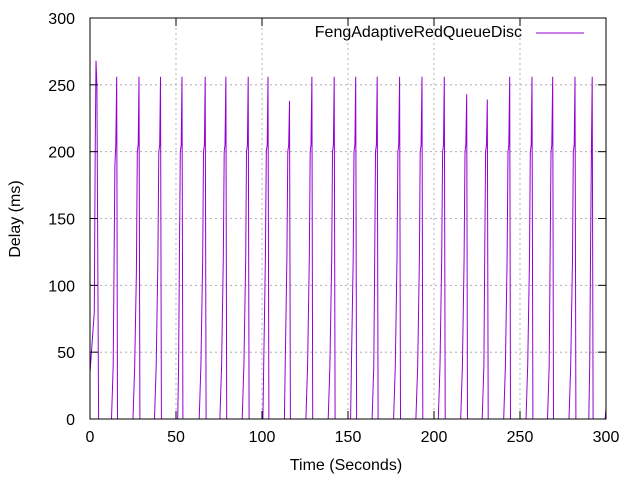 The image size is (640, 480). I want to click on x-tick-label: 0, so click(90, 437).